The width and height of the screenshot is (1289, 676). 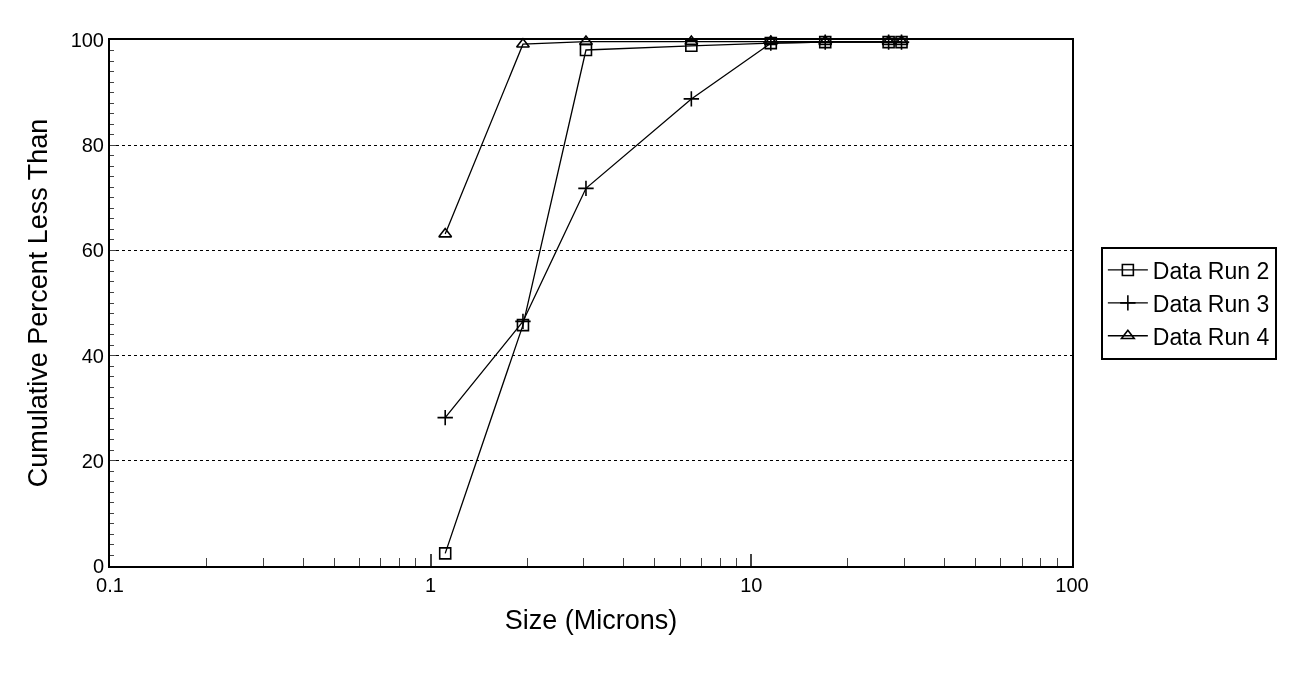 What do you see at coordinates (92, 250) in the screenshot?
I see `y-tick-label: 60` at bounding box center [92, 250].